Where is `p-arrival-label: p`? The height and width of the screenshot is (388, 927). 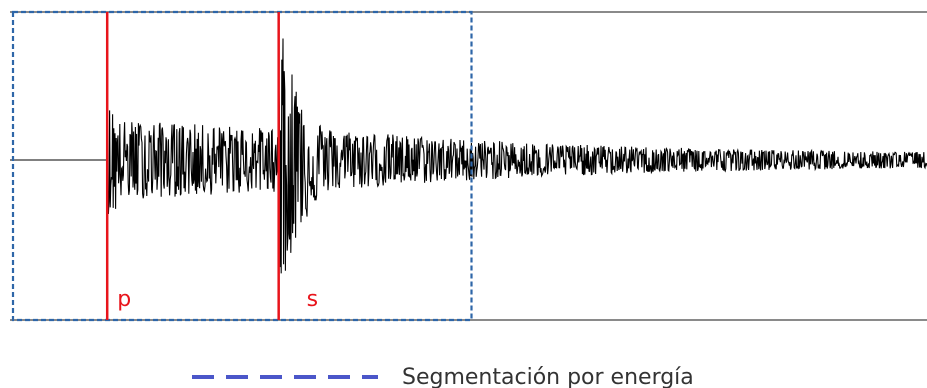 p-arrival-label: p is located at coordinates (124, 299).